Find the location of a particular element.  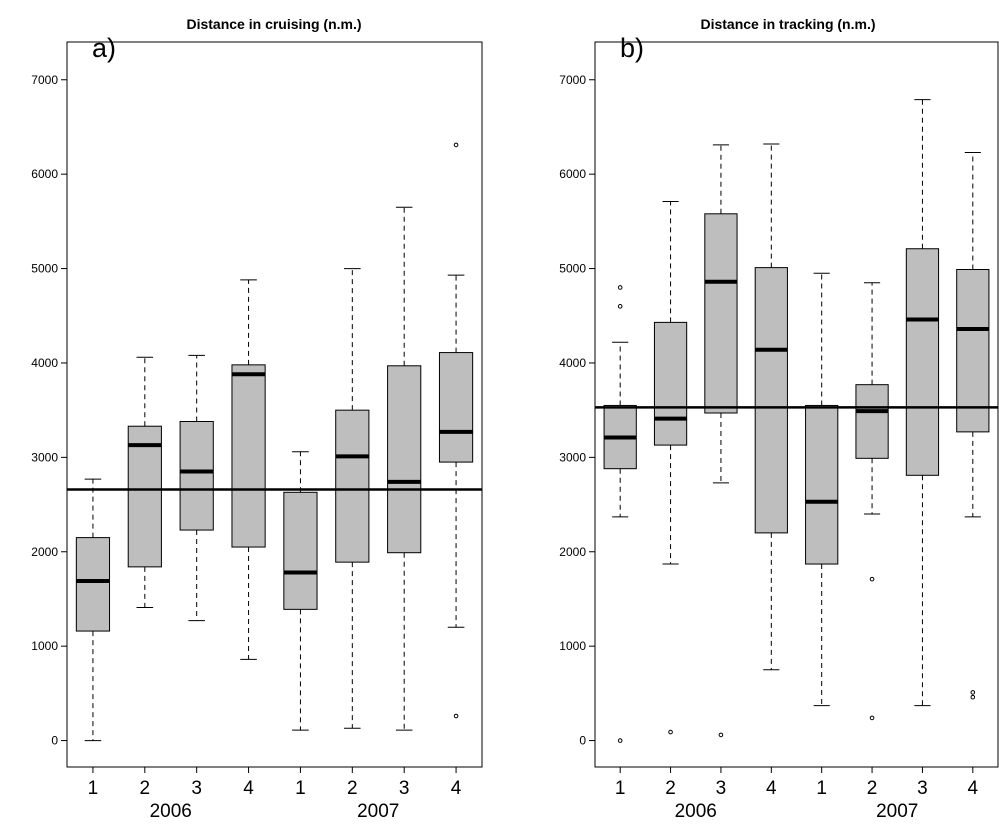

panel-b-ytick-label: 5000 is located at coordinates (572, 269).